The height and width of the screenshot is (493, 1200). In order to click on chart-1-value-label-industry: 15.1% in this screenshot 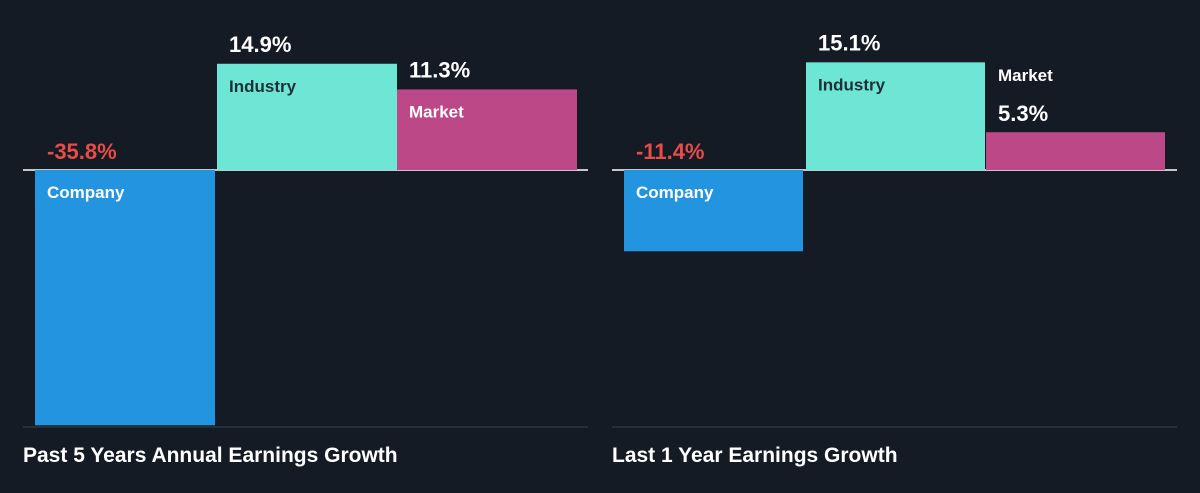, I will do `click(849, 42)`.